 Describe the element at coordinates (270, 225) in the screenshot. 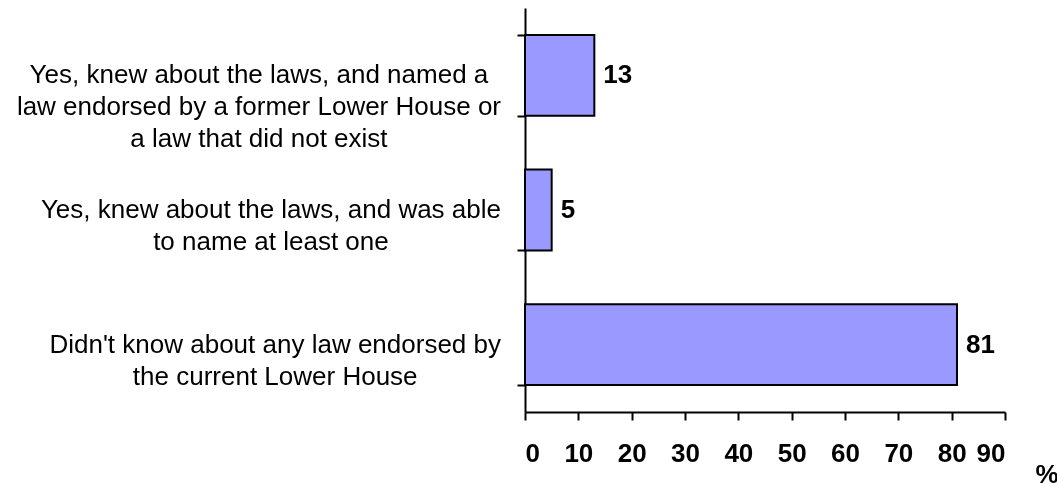

I see `y-tick-label: Yes, knew about the laws, and was able to name at least one` at that location.